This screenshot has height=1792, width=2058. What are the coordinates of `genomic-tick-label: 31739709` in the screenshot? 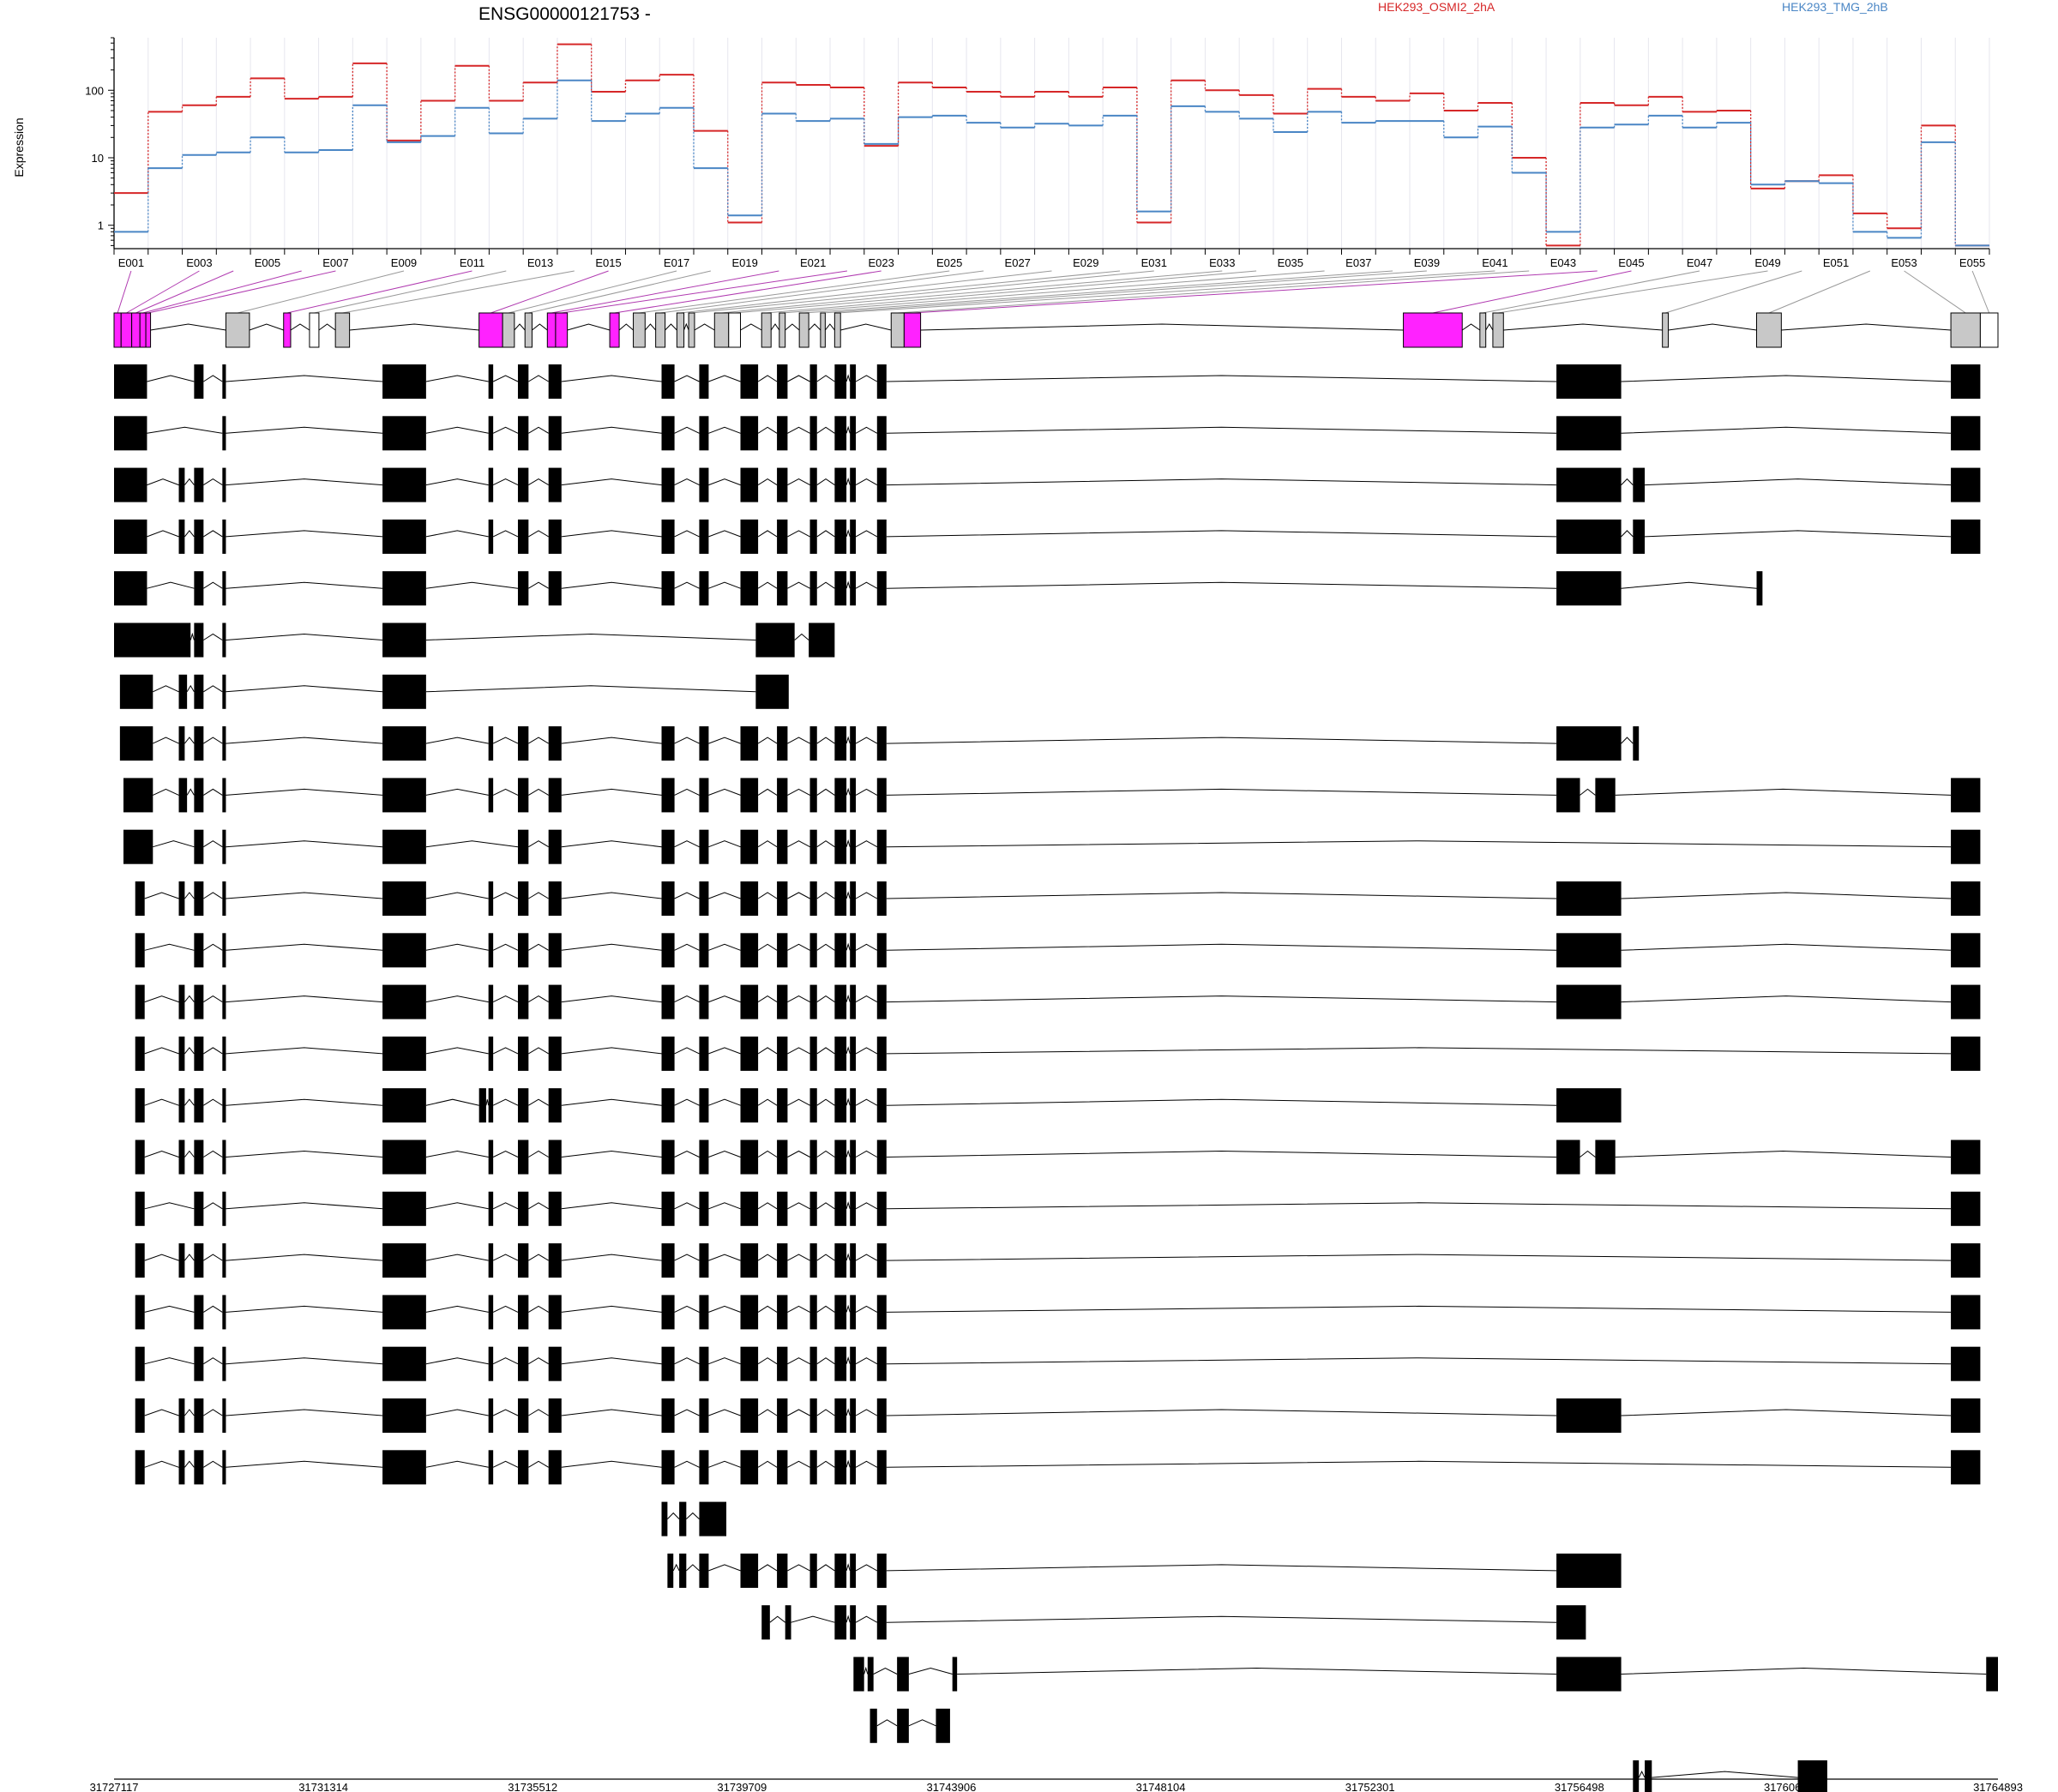 It's located at (742, 1786).